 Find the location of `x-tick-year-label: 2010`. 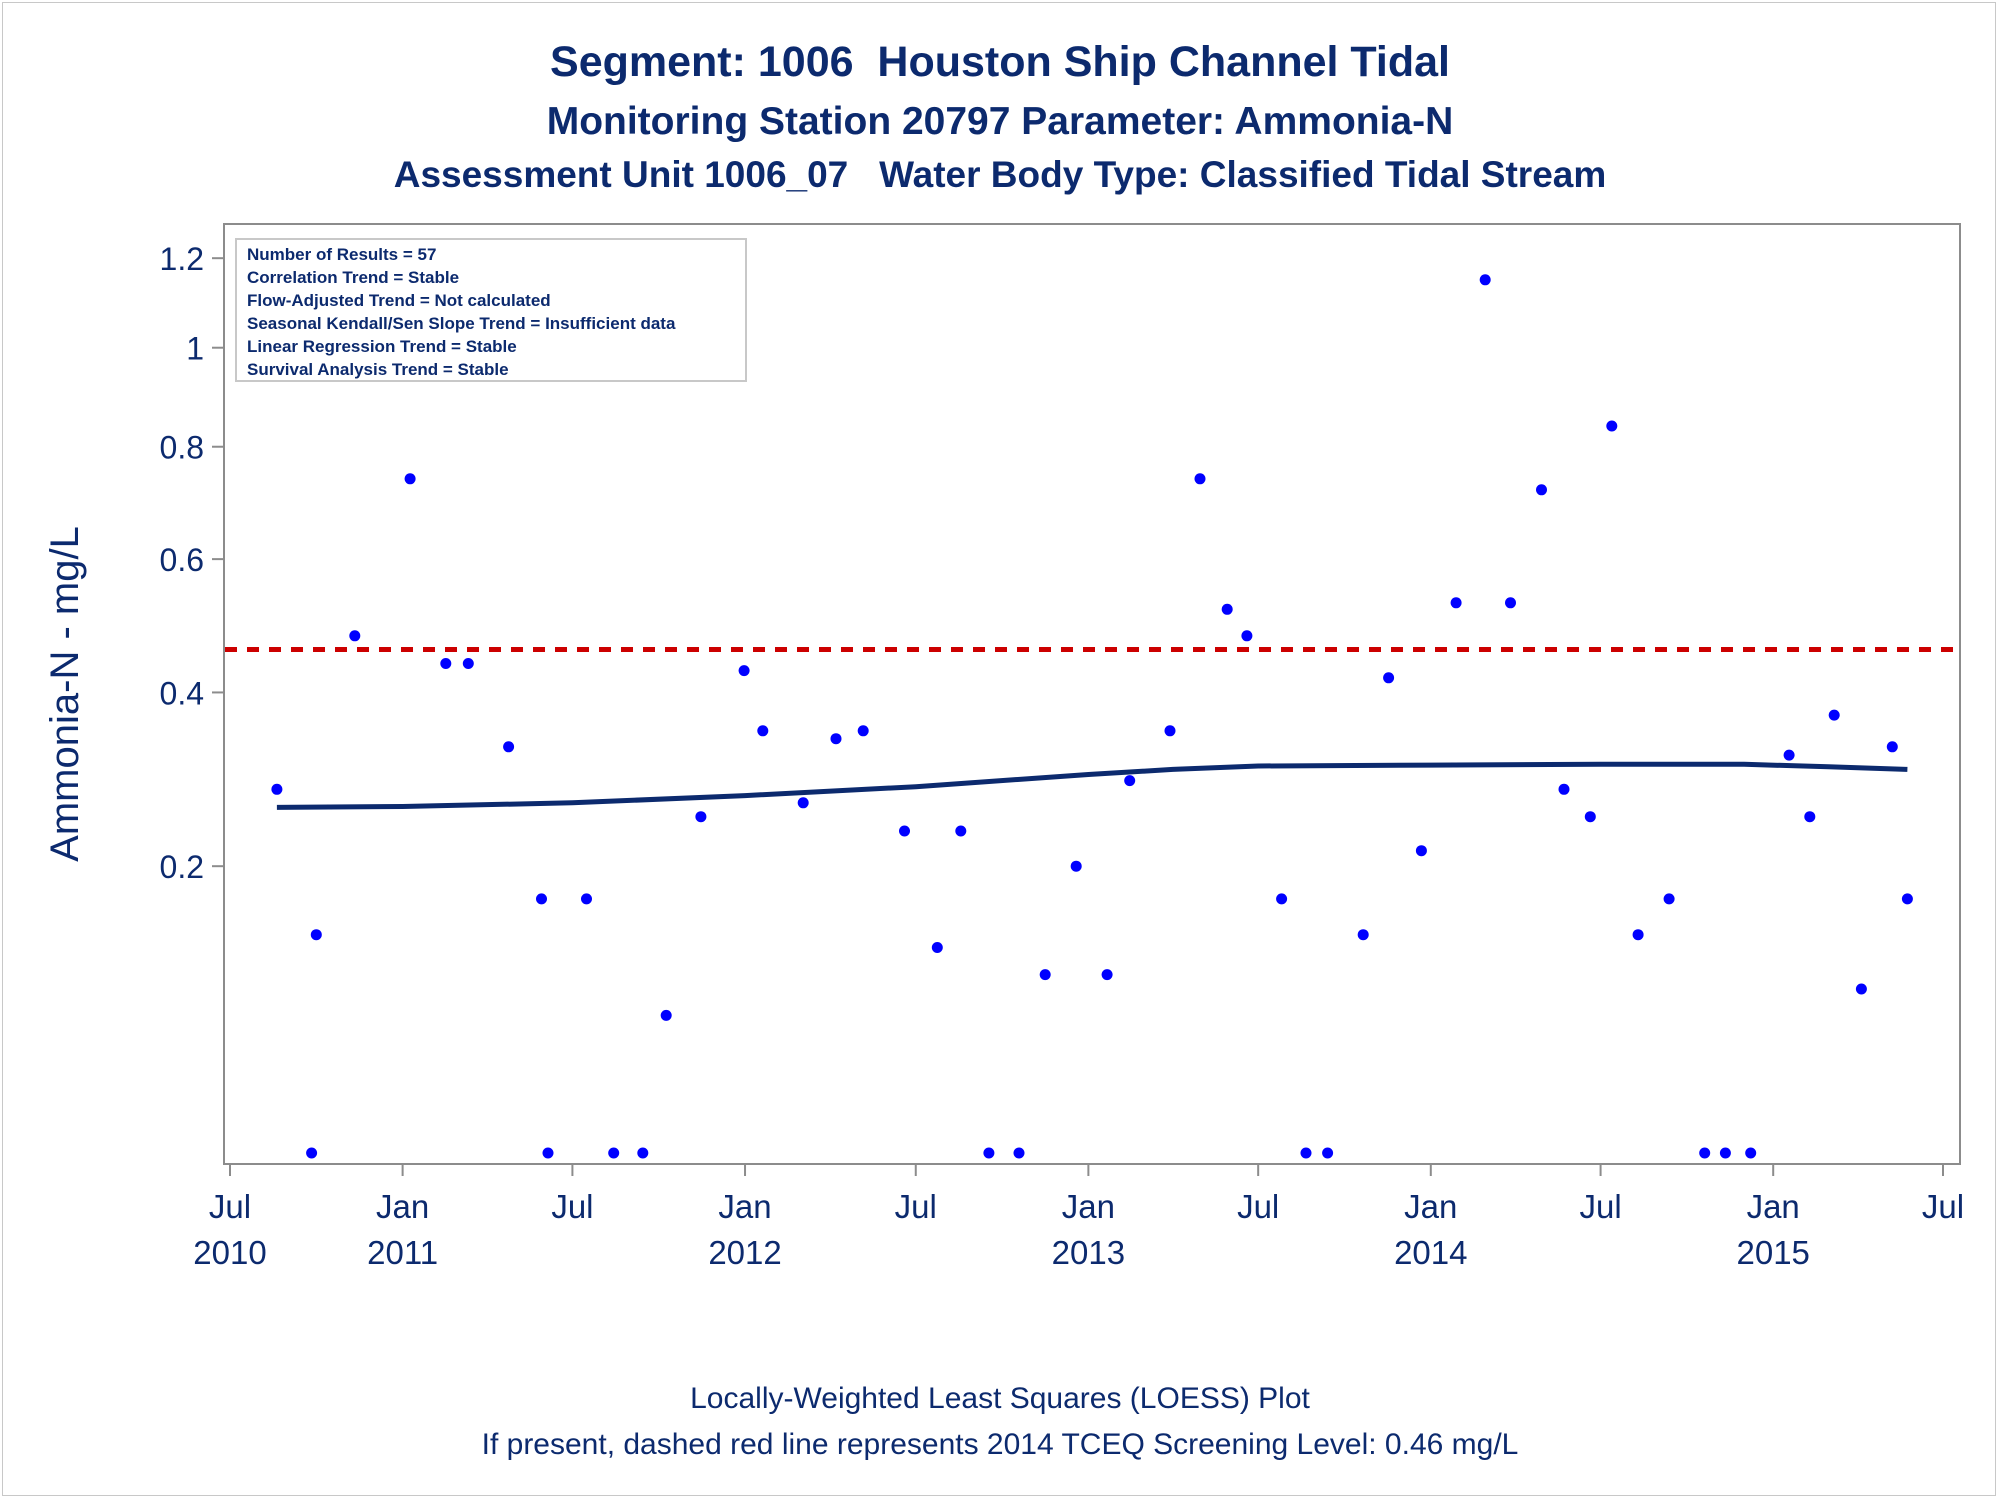

x-tick-year-label: 2010 is located at coordinates (229, 1252).